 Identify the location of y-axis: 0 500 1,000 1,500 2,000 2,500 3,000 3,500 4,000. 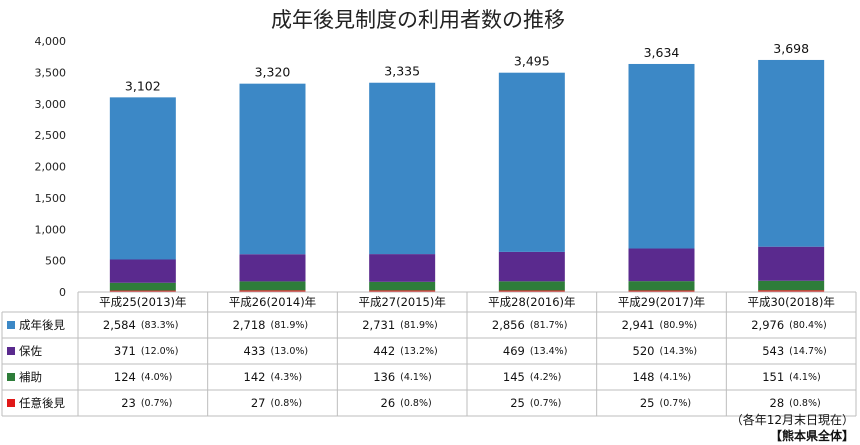
(51, 167).